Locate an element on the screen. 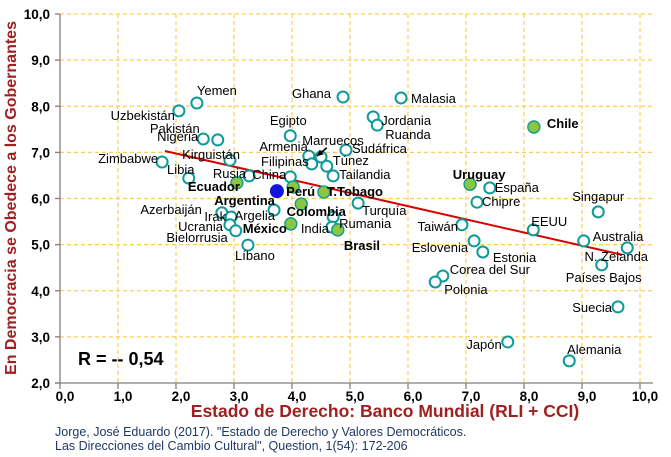  x-tick-label: 8,0 is located at coordinates (529, 396).